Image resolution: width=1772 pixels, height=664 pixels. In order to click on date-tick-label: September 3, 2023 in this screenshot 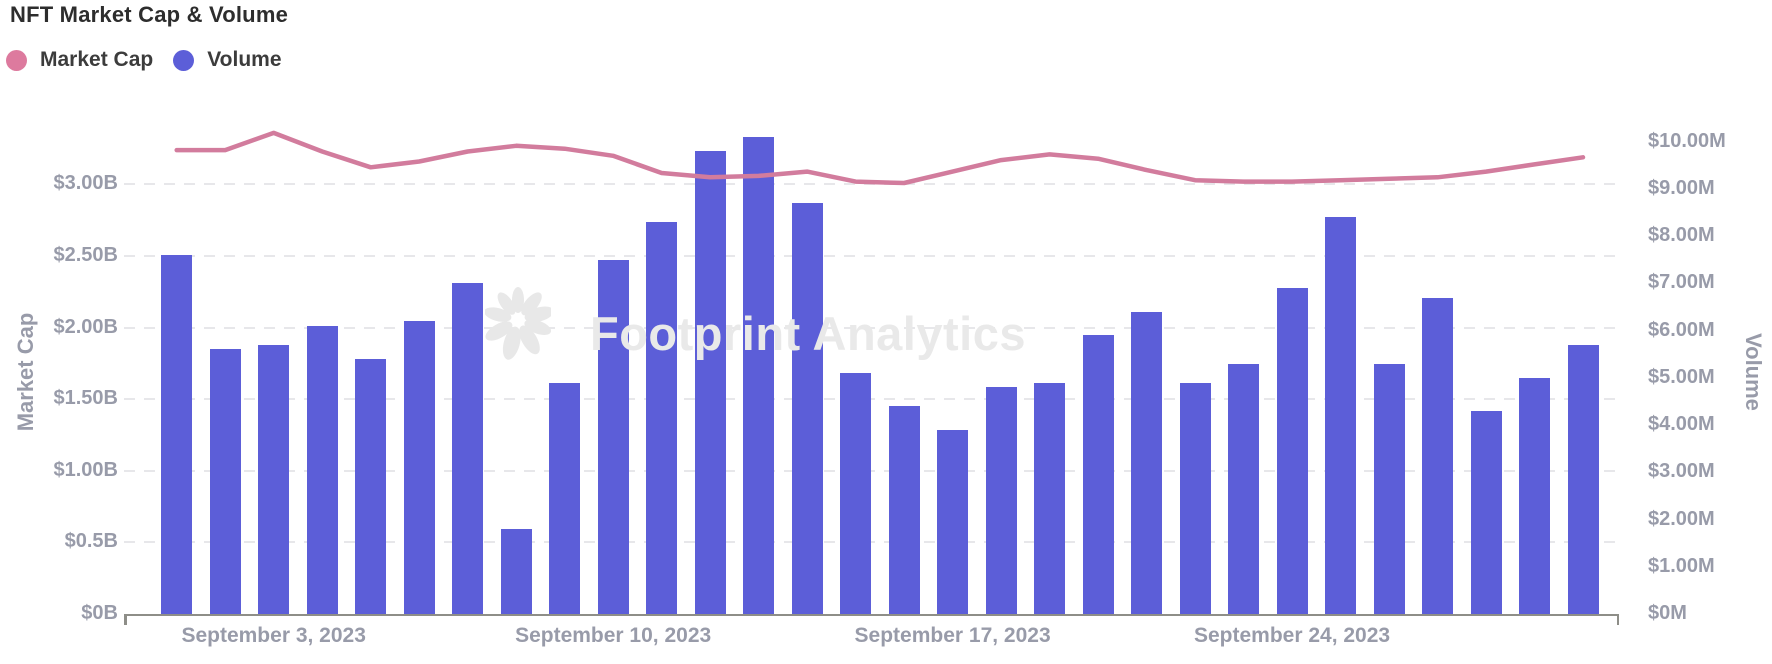, I will do `click(273, 635)`.